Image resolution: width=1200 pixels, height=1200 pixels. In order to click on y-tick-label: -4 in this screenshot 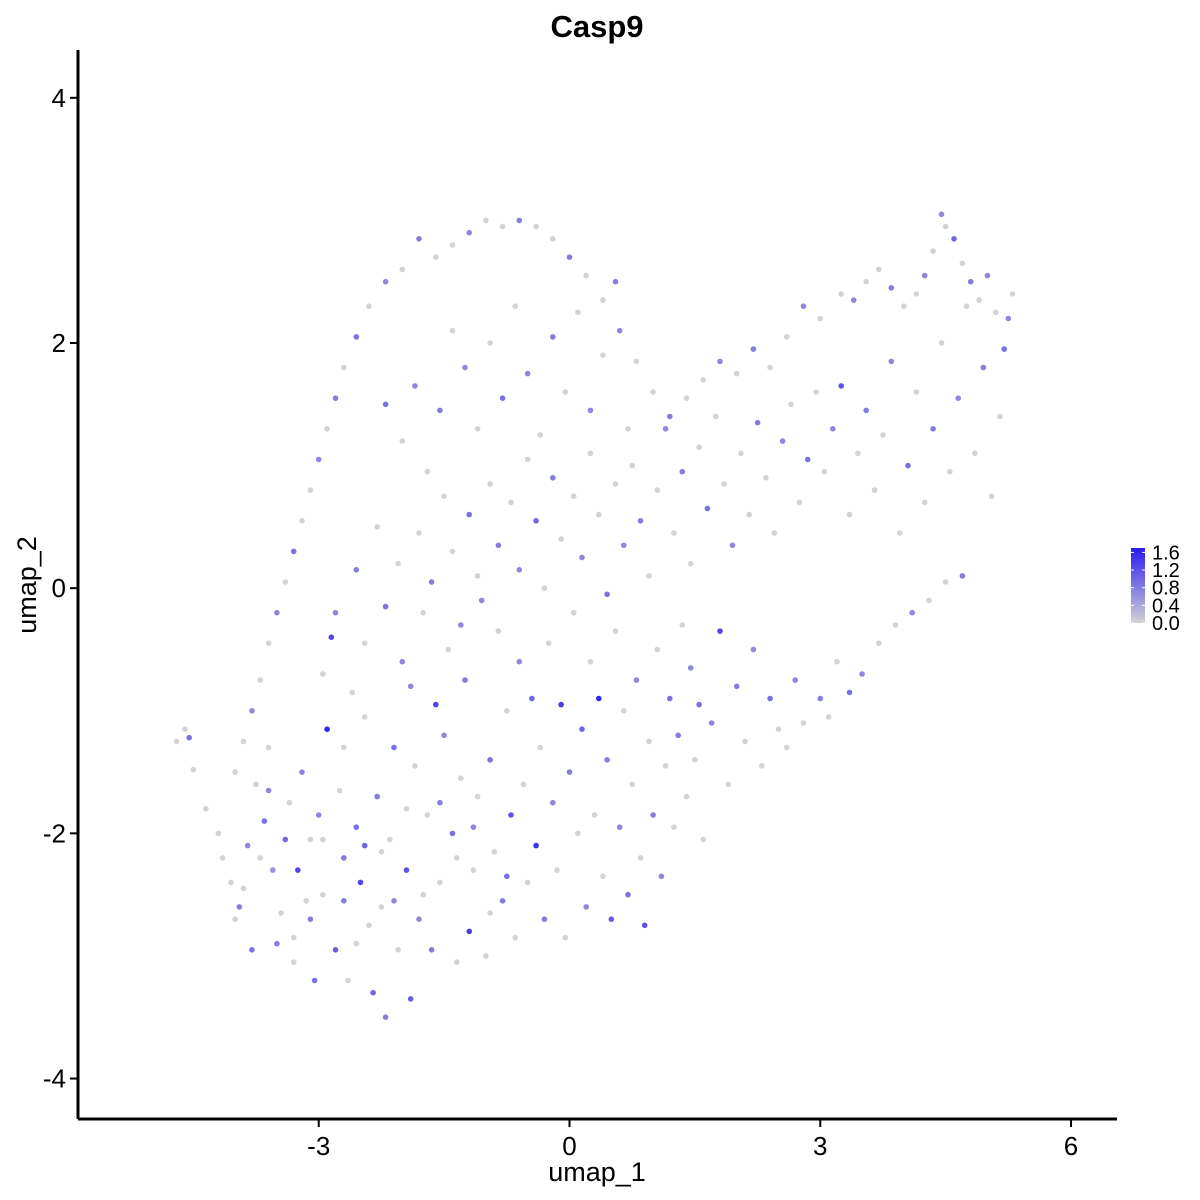, I will do `click(54, 1079)`.